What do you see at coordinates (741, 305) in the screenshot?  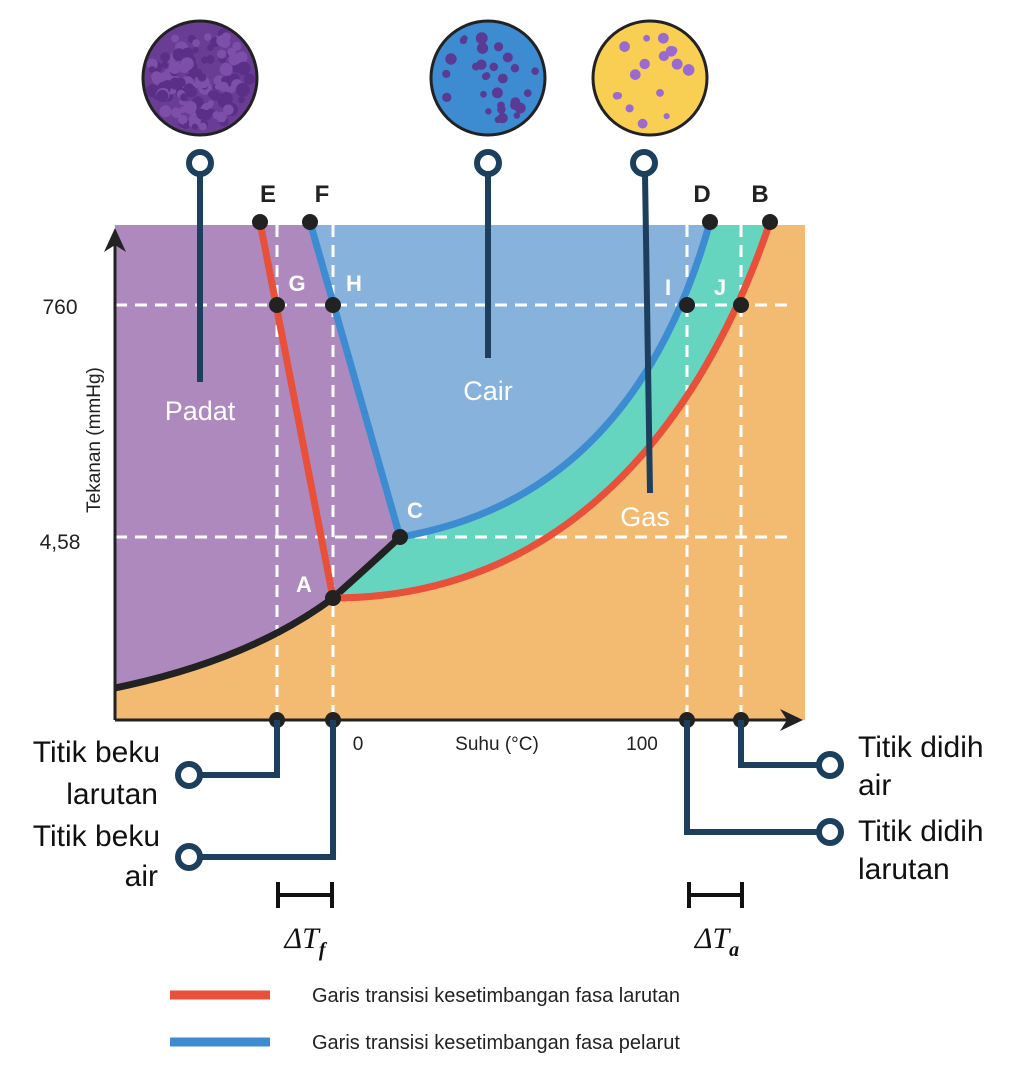 I see `point-j` at bounding box center [741, 305].